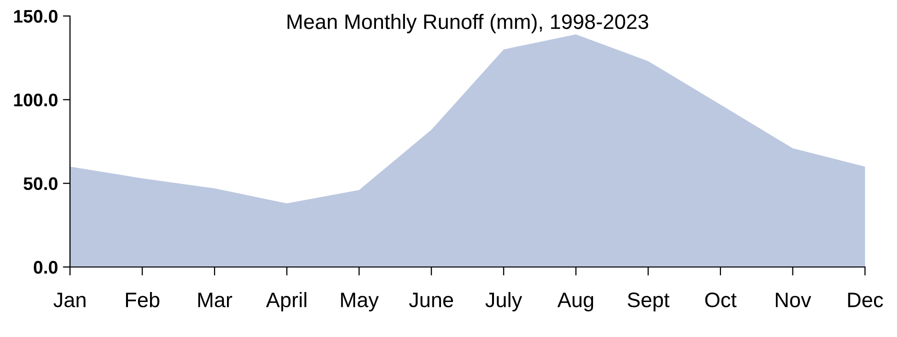 This screenshot has width=897, height=337. I want to click on y-tick-label: 0.0, so click(46, 267).